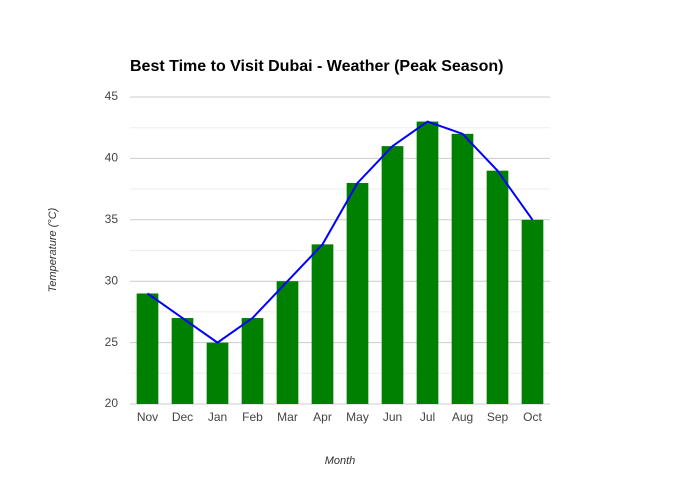  I want to click on y-tick-label: 25, so click(112, 342).